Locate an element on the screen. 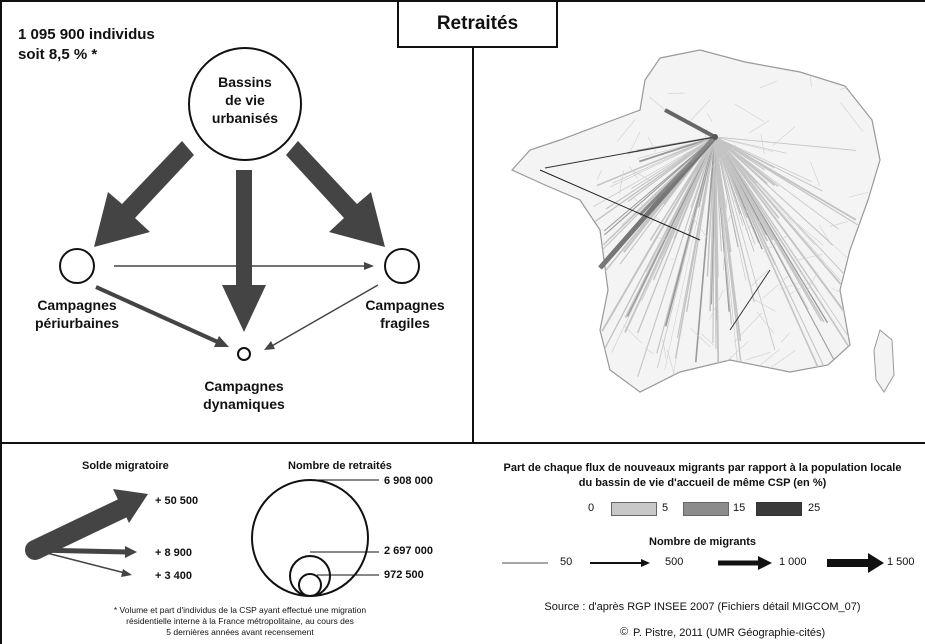 This screenshot has height=644, width=925. migrants-value-4: 1 500 is located at coordinates (901, 562).